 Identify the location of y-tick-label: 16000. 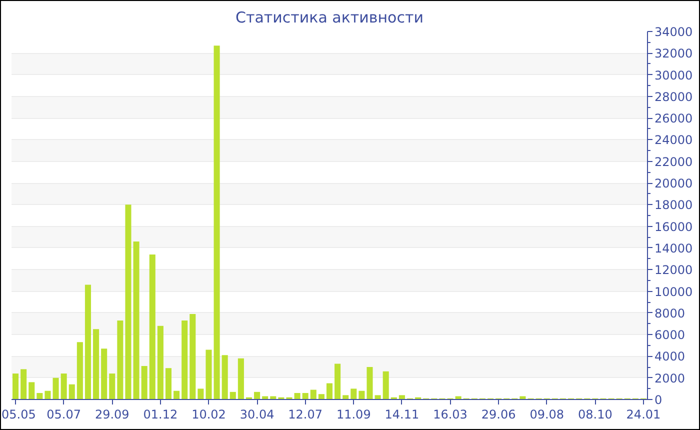
(673, 227).